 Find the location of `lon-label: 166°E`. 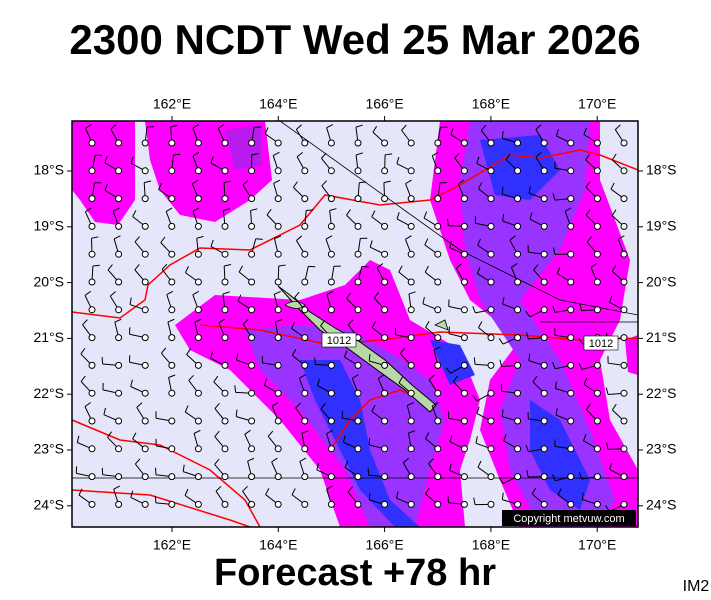

lon-label: 166°E is located at coordinates (384, 104).